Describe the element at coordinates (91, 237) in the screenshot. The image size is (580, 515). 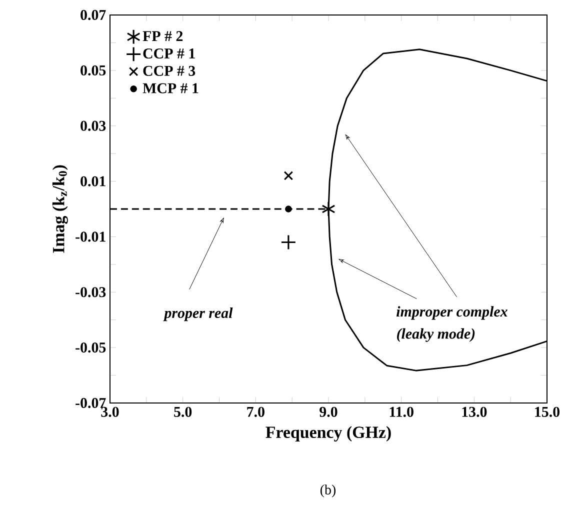
I see `y-tick-label: -0.01` at that location.